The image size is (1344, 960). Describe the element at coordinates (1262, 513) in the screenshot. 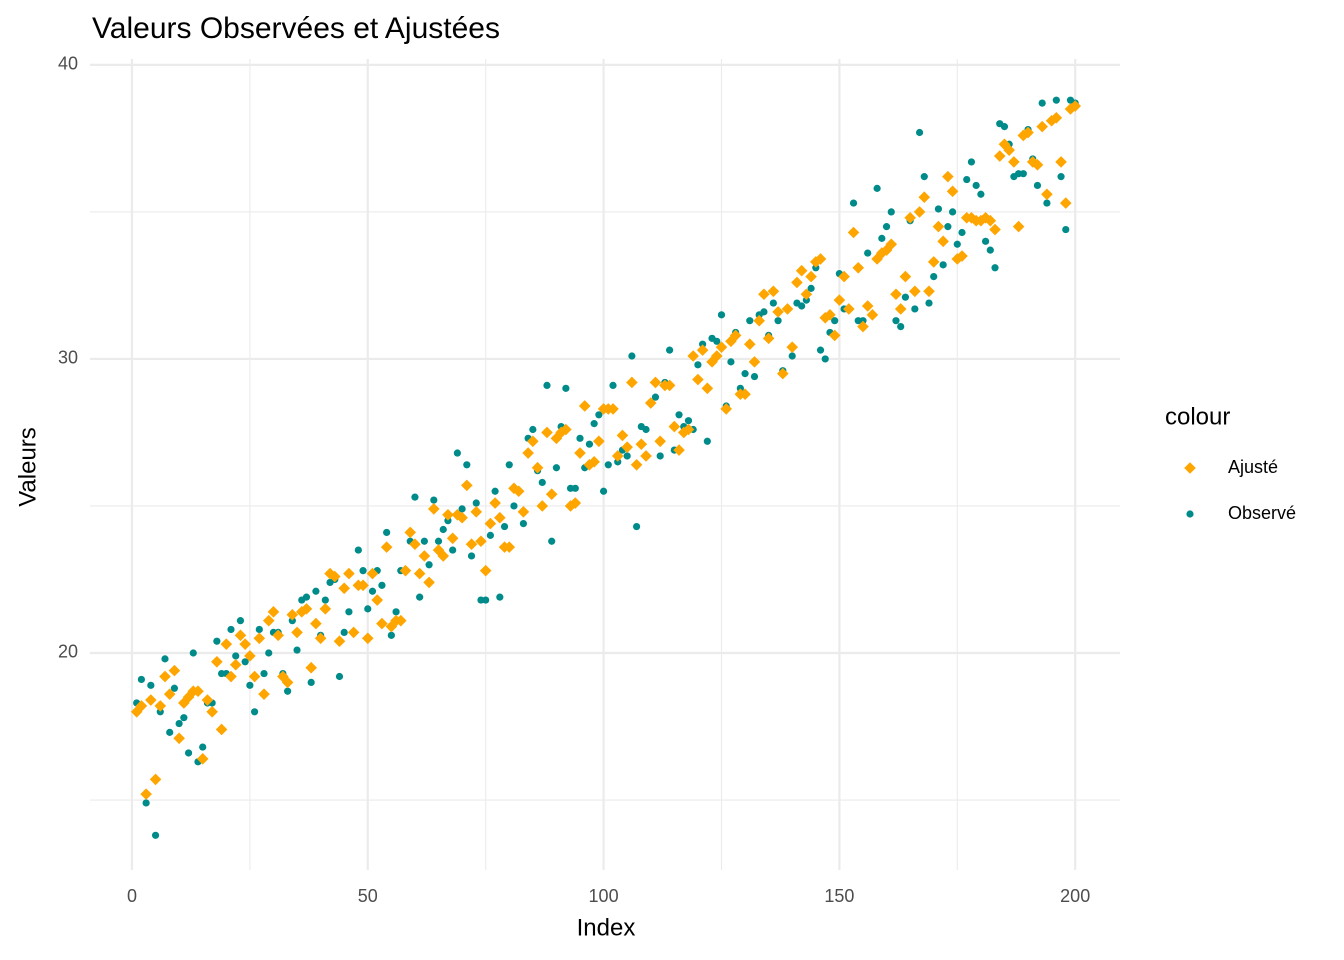

I see `legend-label: Observé` at that location.